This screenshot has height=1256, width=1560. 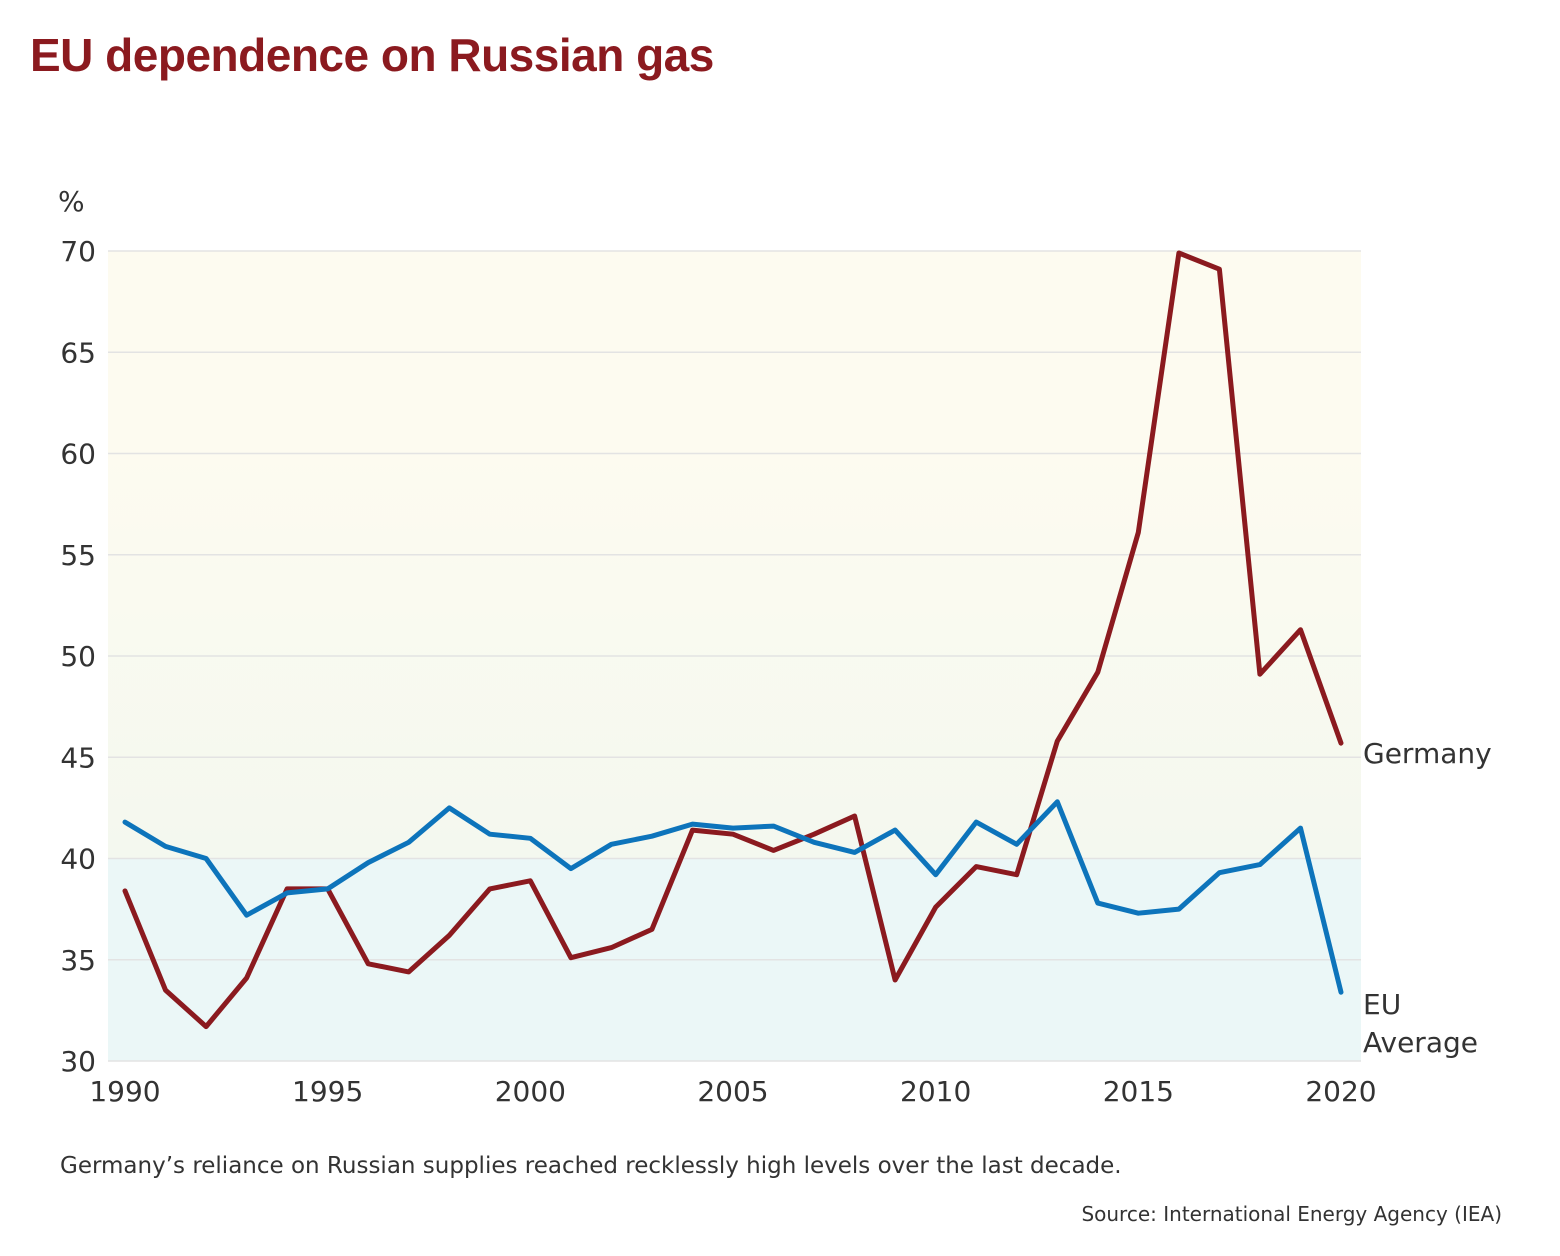 I want to click on x-tick-label: 1990, so click(x=124, y=1091).